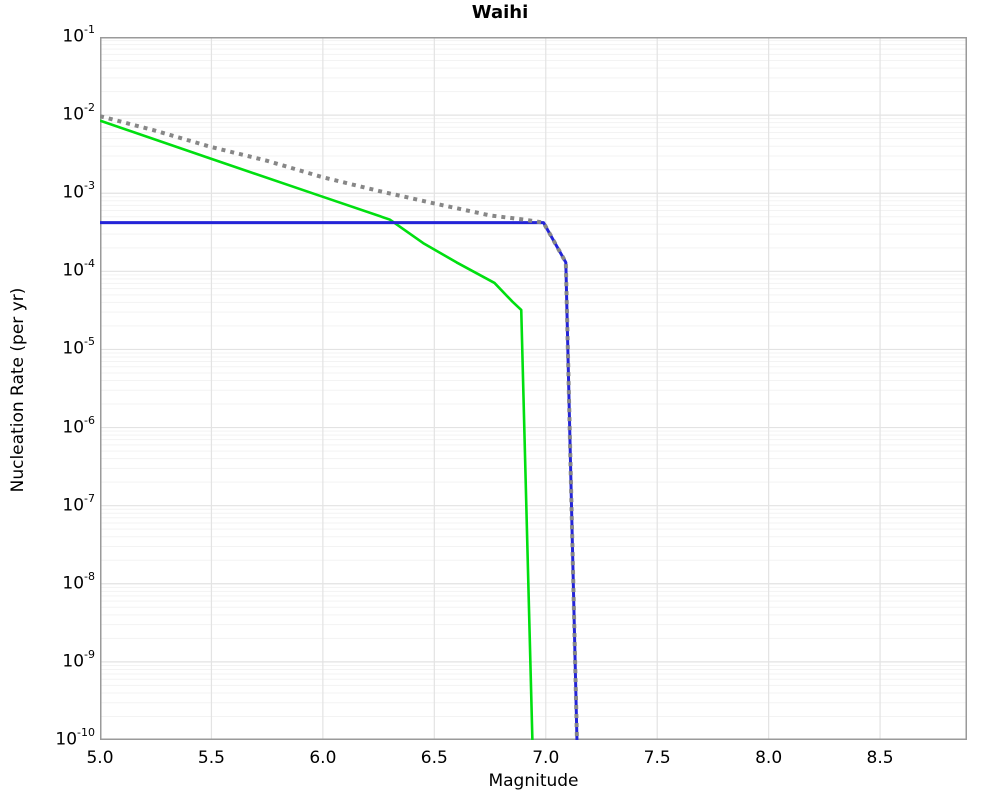  What do you see at coordinates (78, 35) in the screenshot?
I see `y-axis-tick-label: 10⁻¹` at bounding box center [78, 35].